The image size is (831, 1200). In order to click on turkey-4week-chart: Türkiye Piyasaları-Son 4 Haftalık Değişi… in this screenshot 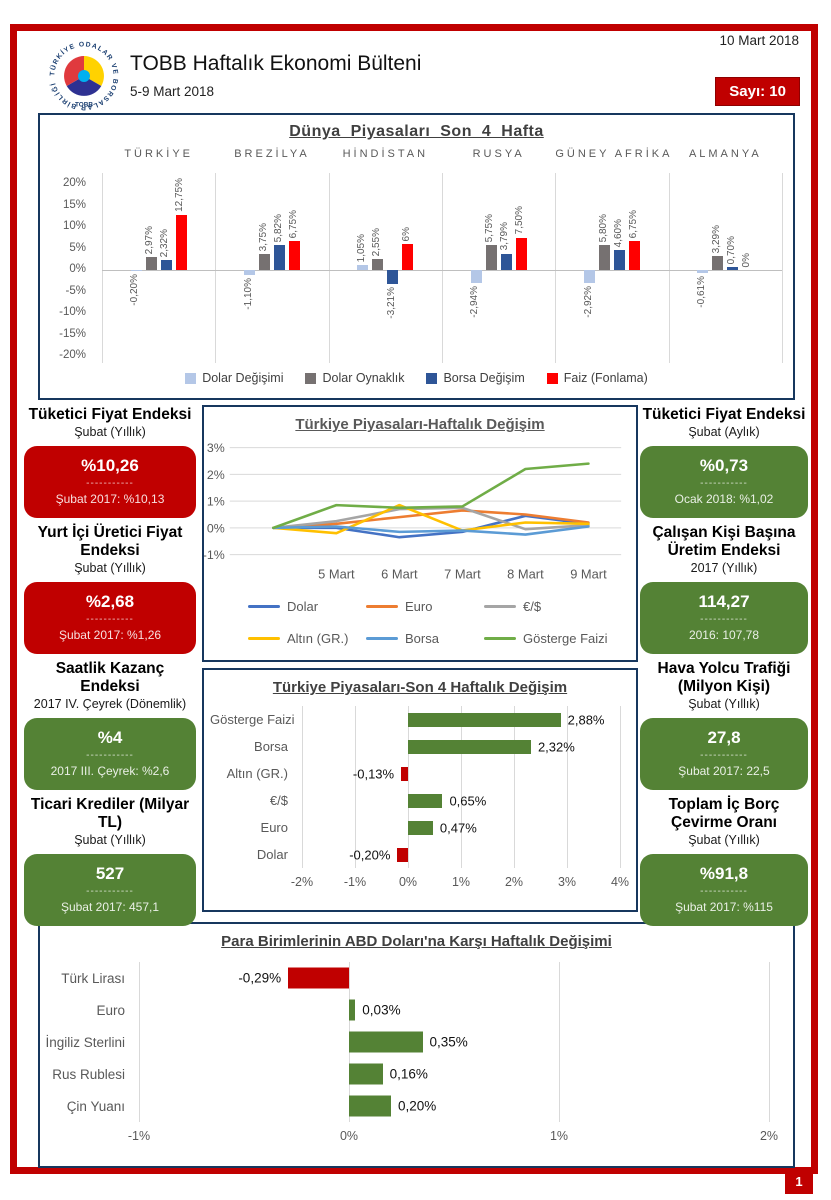, I will do `click(420, 790)`.